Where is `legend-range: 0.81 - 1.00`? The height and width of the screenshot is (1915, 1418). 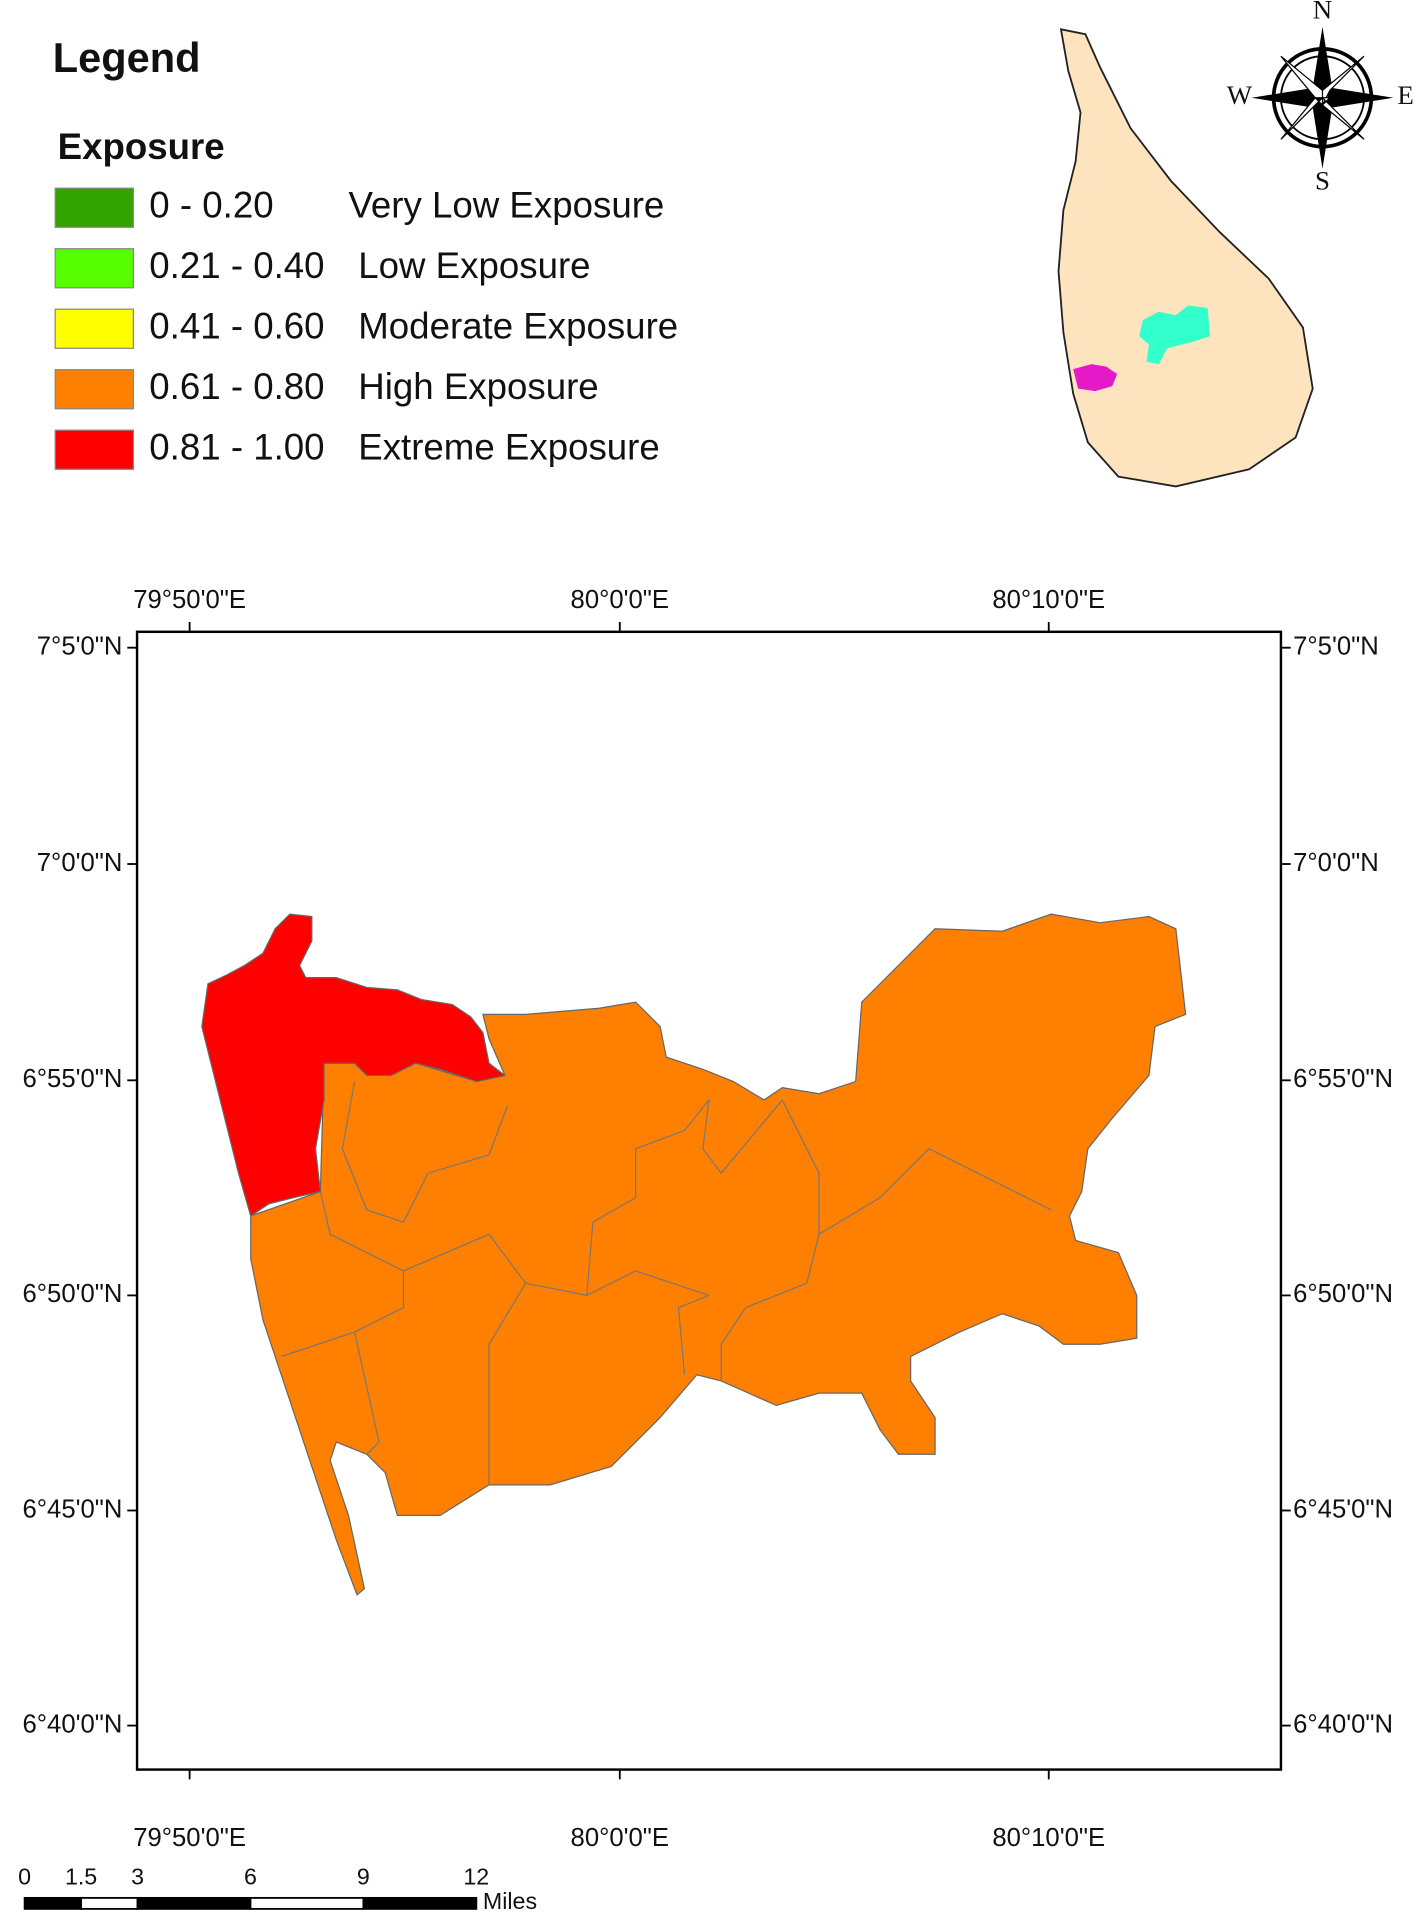 legend-range: 0.81 - 1.00 is located at coordinates (236, 446).